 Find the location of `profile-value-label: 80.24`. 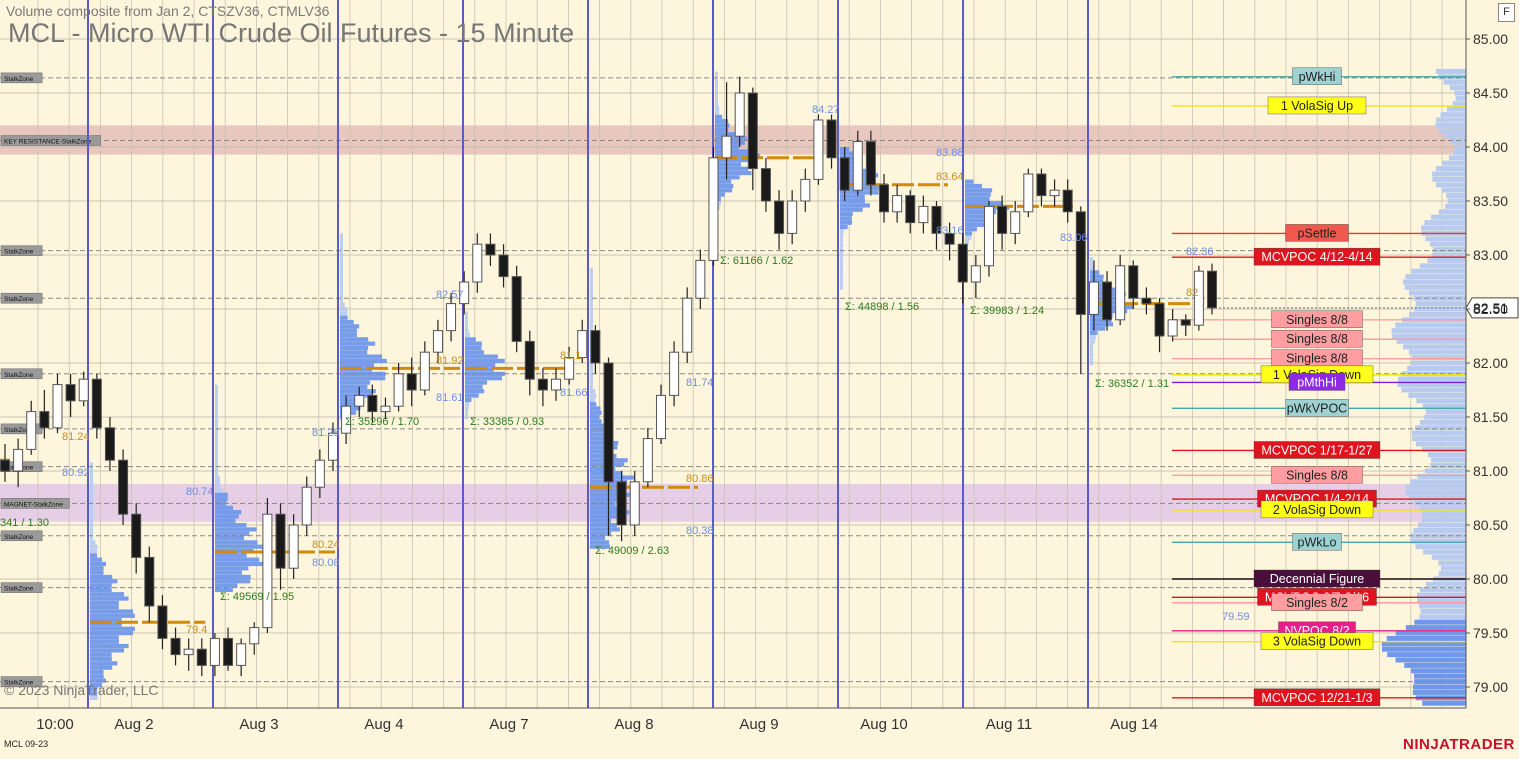

profile-value-label: 80.24 is located at coordinates (326, 545).